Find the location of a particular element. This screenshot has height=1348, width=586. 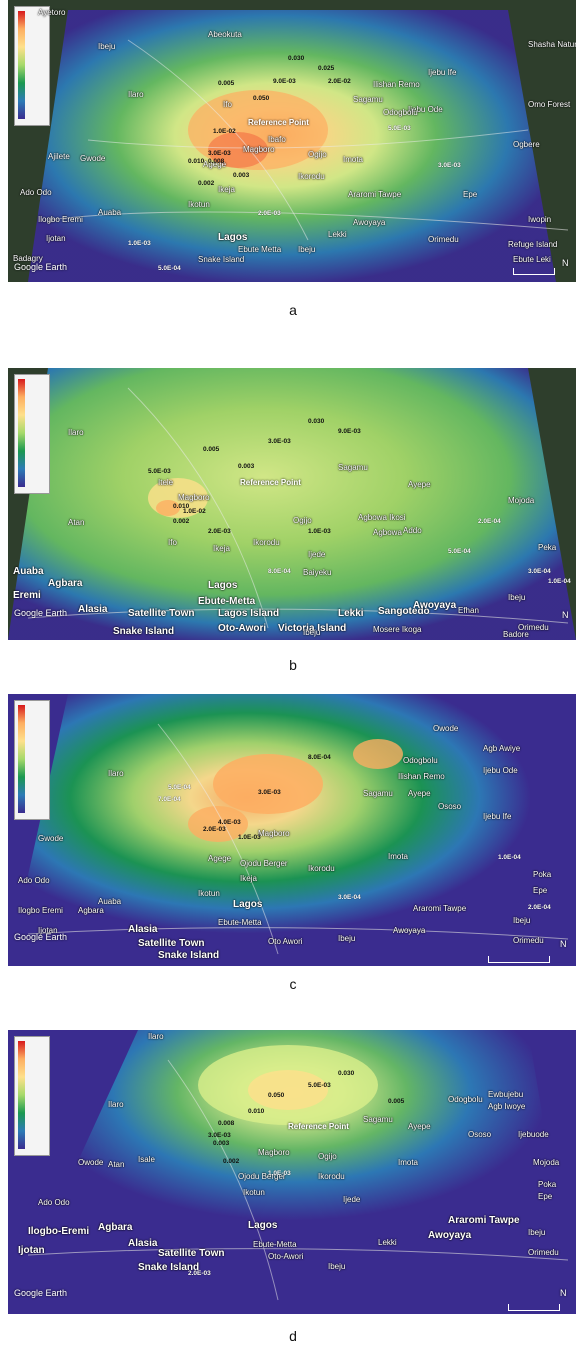

place-label: Agbowa is located at coordinates (387, 532).